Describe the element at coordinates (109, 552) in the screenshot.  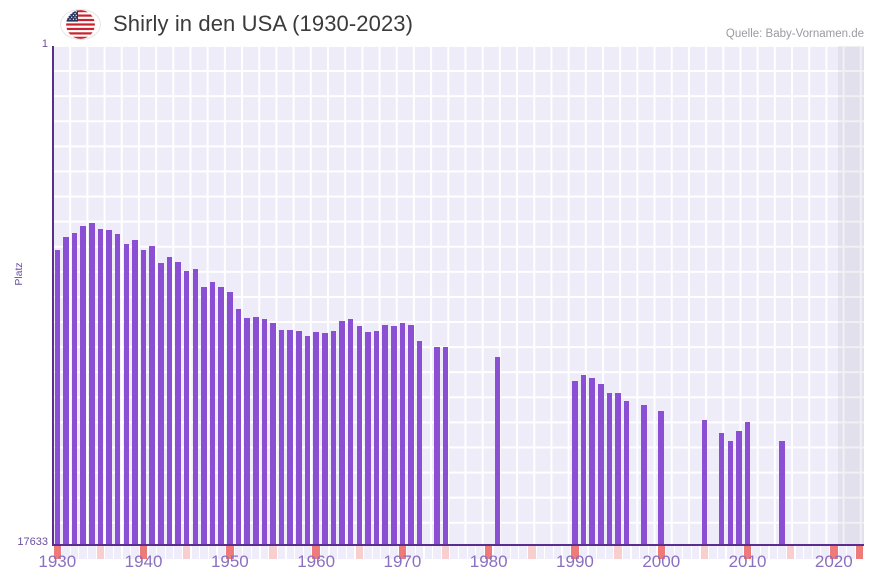
I see `tick-bg-1936` at that location.